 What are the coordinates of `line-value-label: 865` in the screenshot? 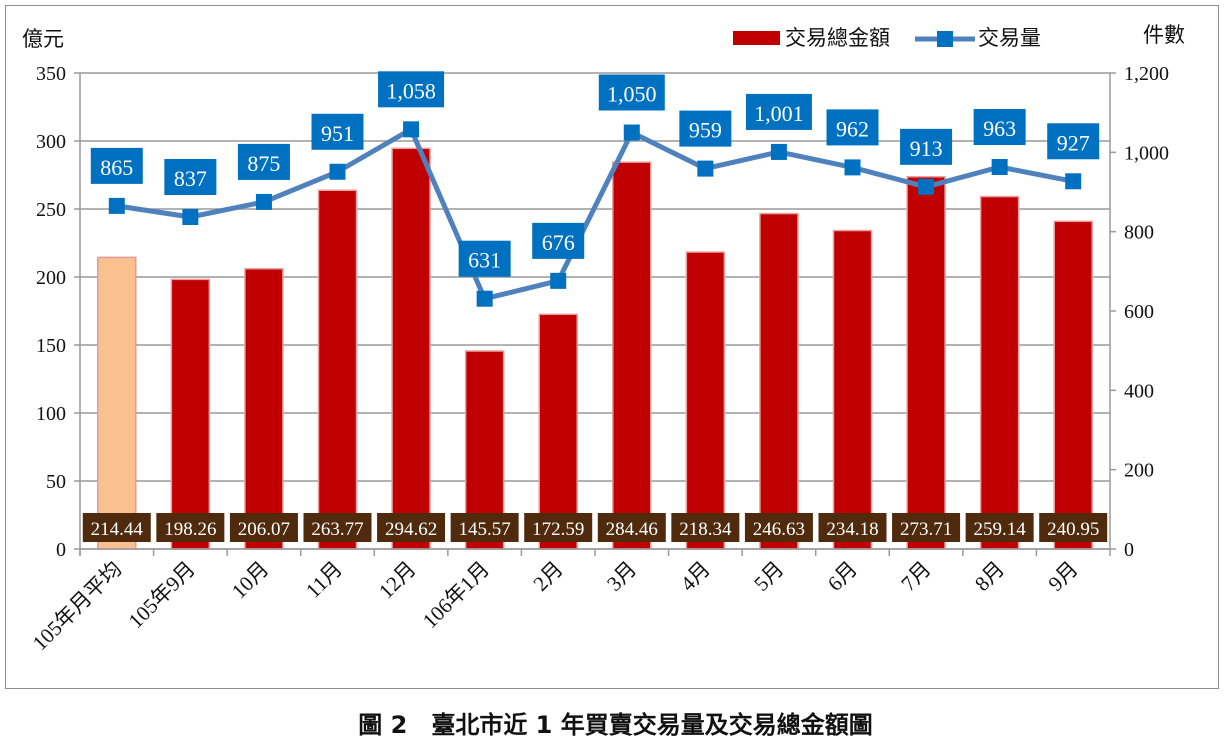 It's located at (116, 167).